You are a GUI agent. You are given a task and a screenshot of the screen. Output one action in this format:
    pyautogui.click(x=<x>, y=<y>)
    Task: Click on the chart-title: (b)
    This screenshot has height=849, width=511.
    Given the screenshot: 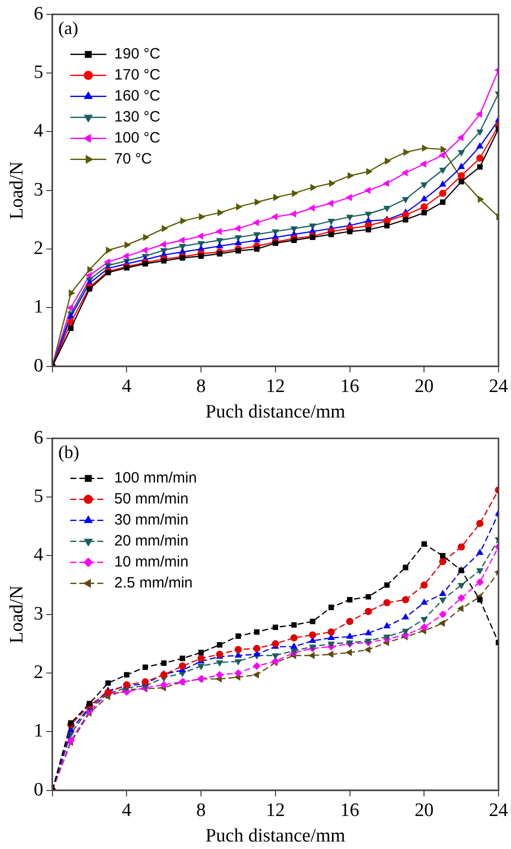 What is the action you would take?
    pyautogui.click(x=69, y=452)
    